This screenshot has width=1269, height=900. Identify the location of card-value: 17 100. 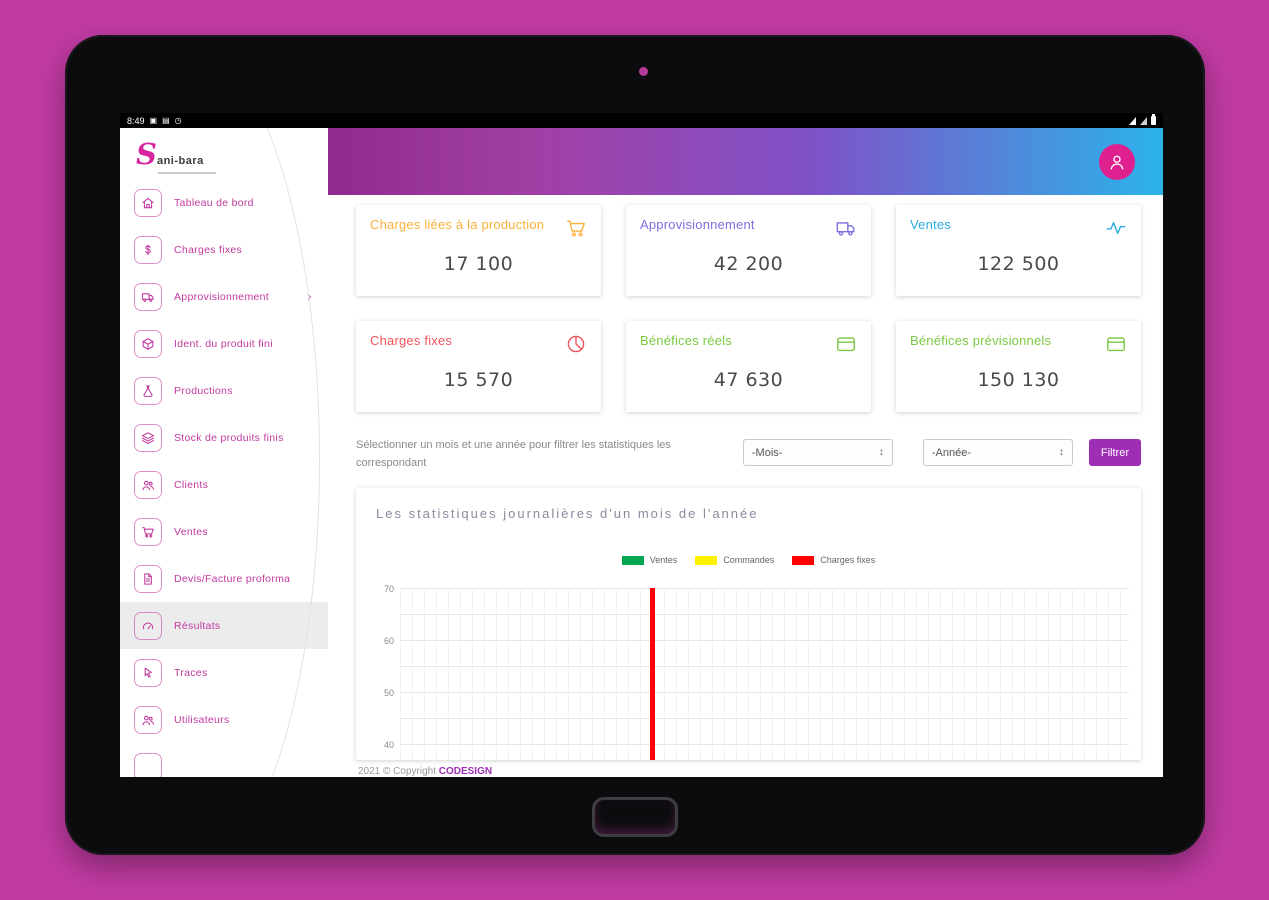
(478, 264).